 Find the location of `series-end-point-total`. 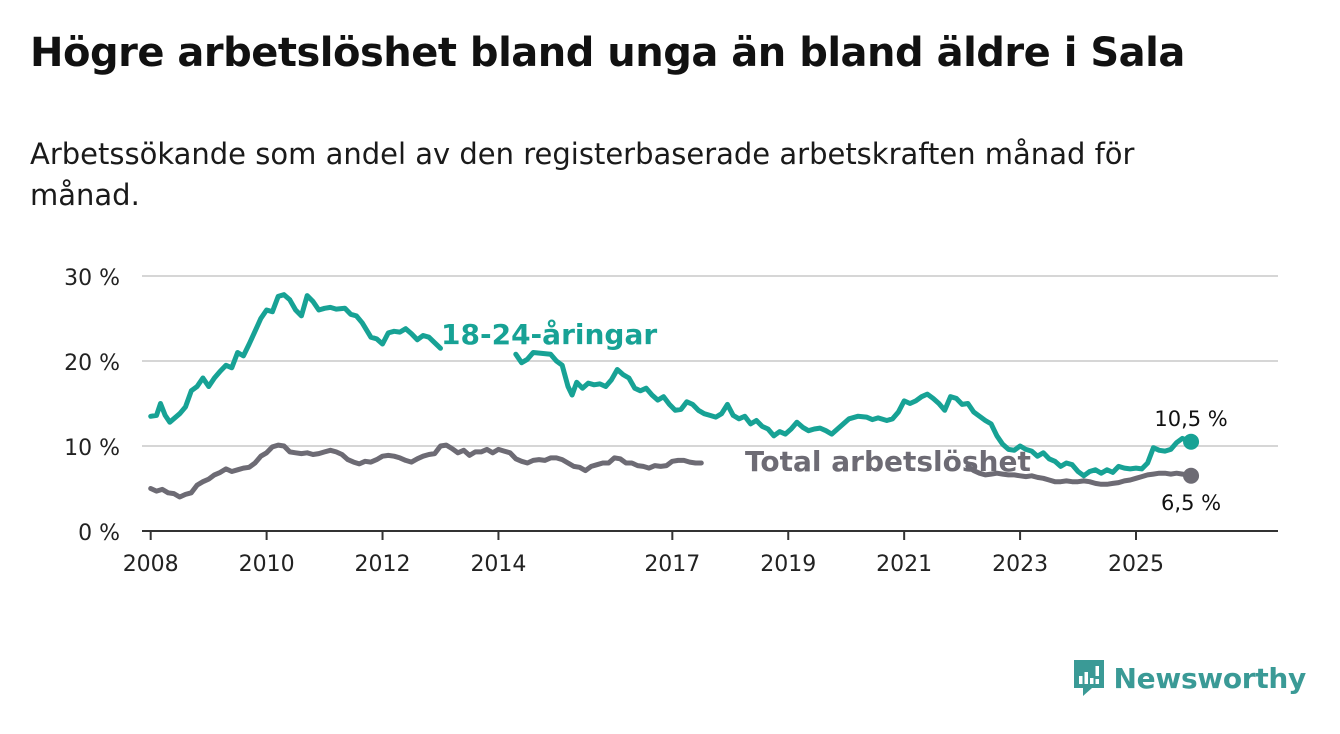

series-end-point-total is located at coordinates (1191, 475).